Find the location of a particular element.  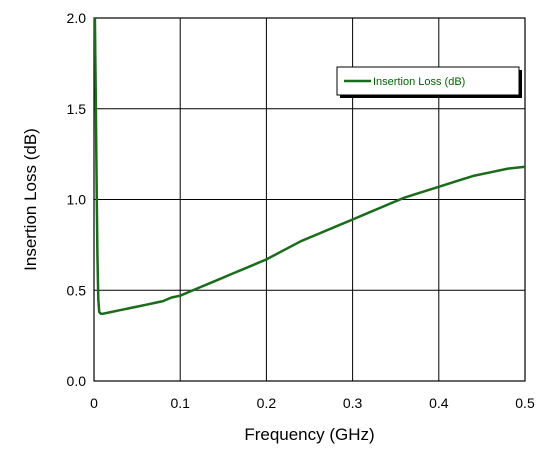

x-tick-label: 0.1 is located at coordinates (180, 403).